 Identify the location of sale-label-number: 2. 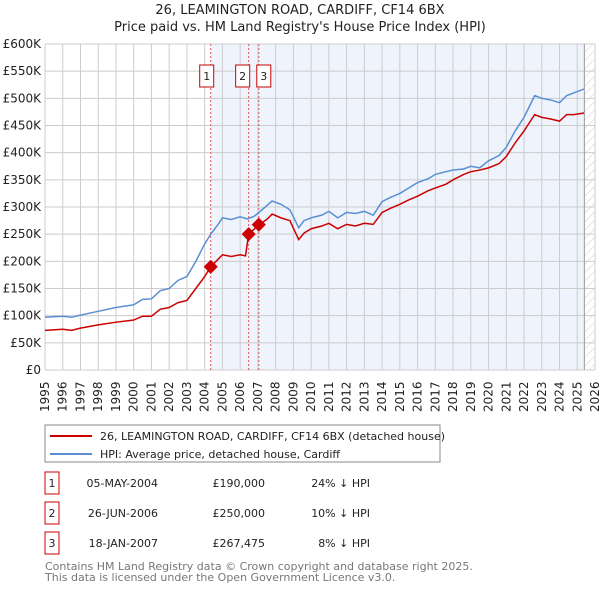
(242, 76).